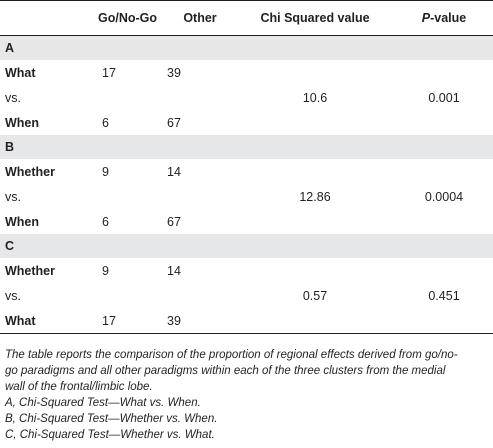 The width and height of the screenshot is (493, 448). Describe the element at coordinates (103, 403) in the screenshot. I see `footnote-line: A, Chi-Squared Test—What vs. When.` at that location.